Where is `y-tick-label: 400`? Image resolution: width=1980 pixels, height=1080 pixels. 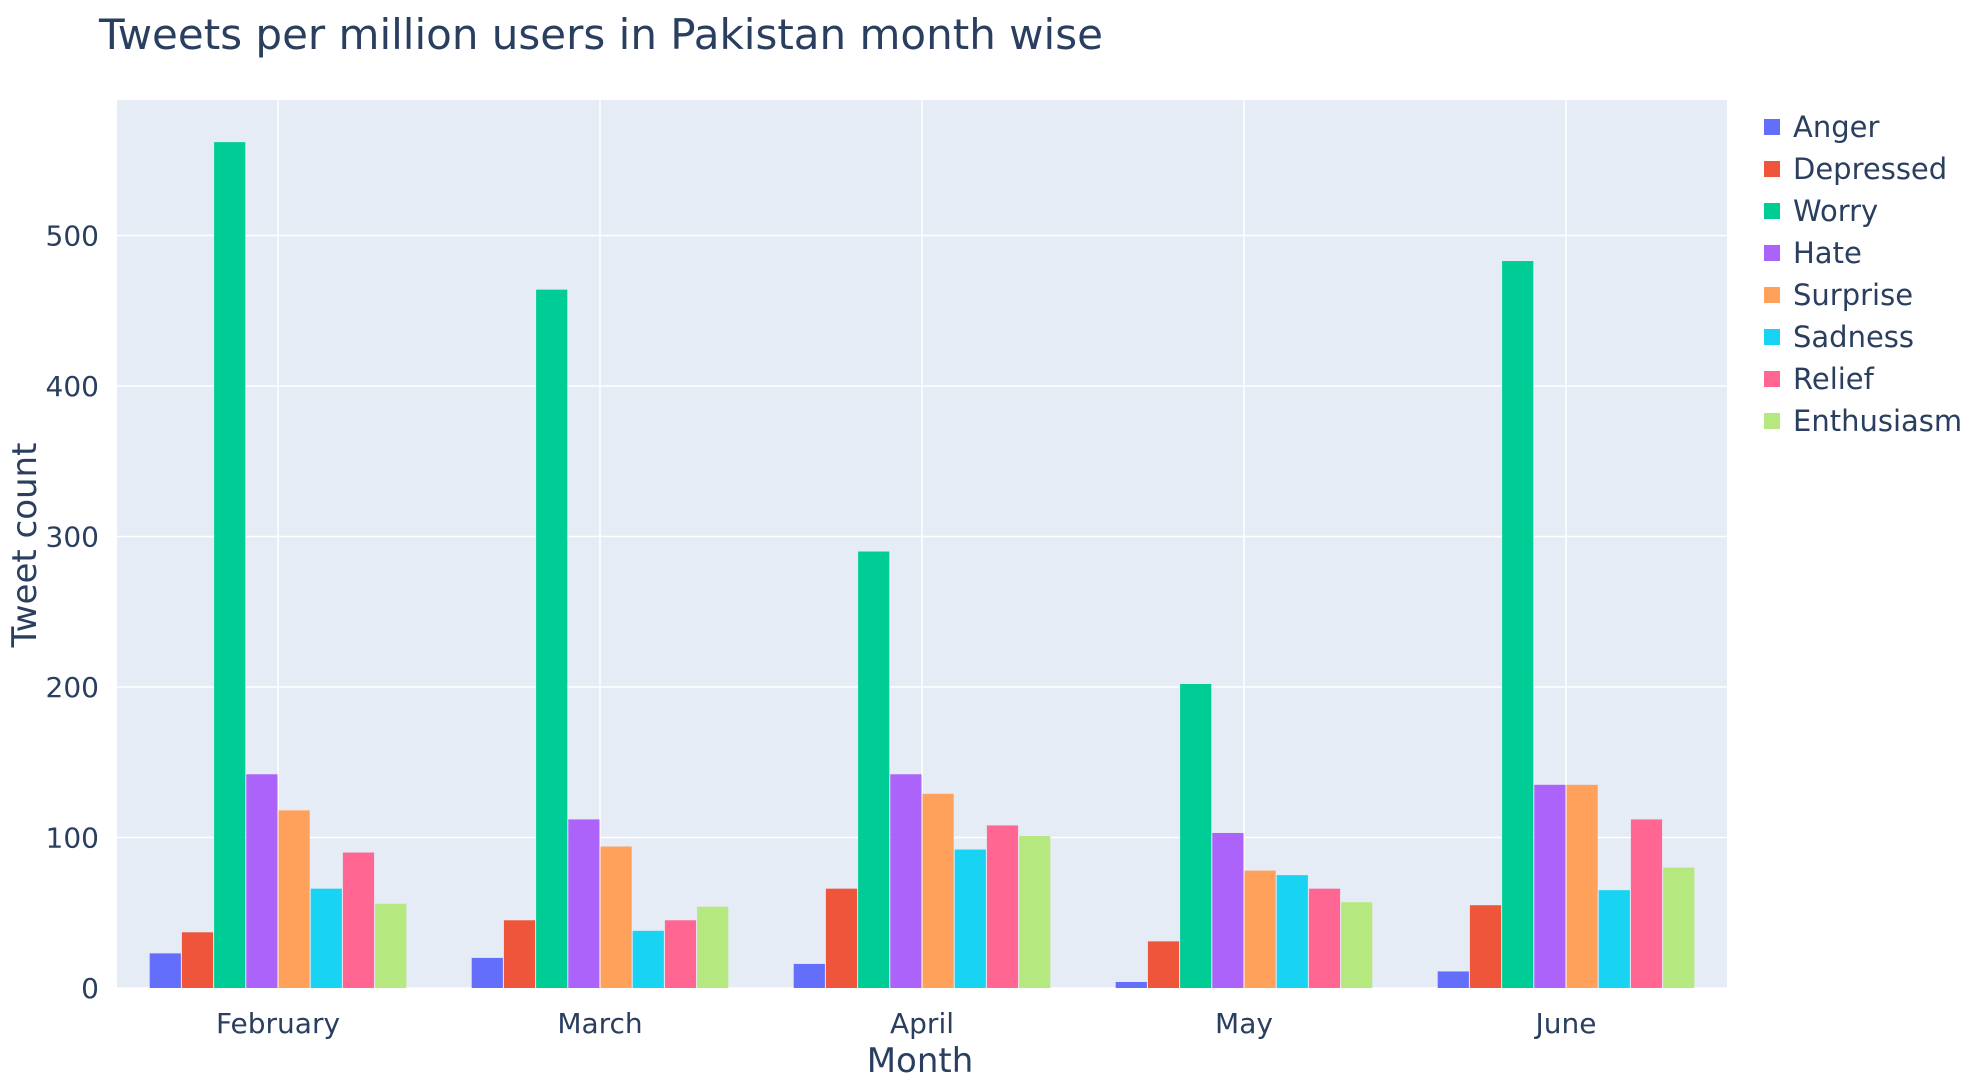 y-tick-label: 400 is located at coordinates (72, 386).